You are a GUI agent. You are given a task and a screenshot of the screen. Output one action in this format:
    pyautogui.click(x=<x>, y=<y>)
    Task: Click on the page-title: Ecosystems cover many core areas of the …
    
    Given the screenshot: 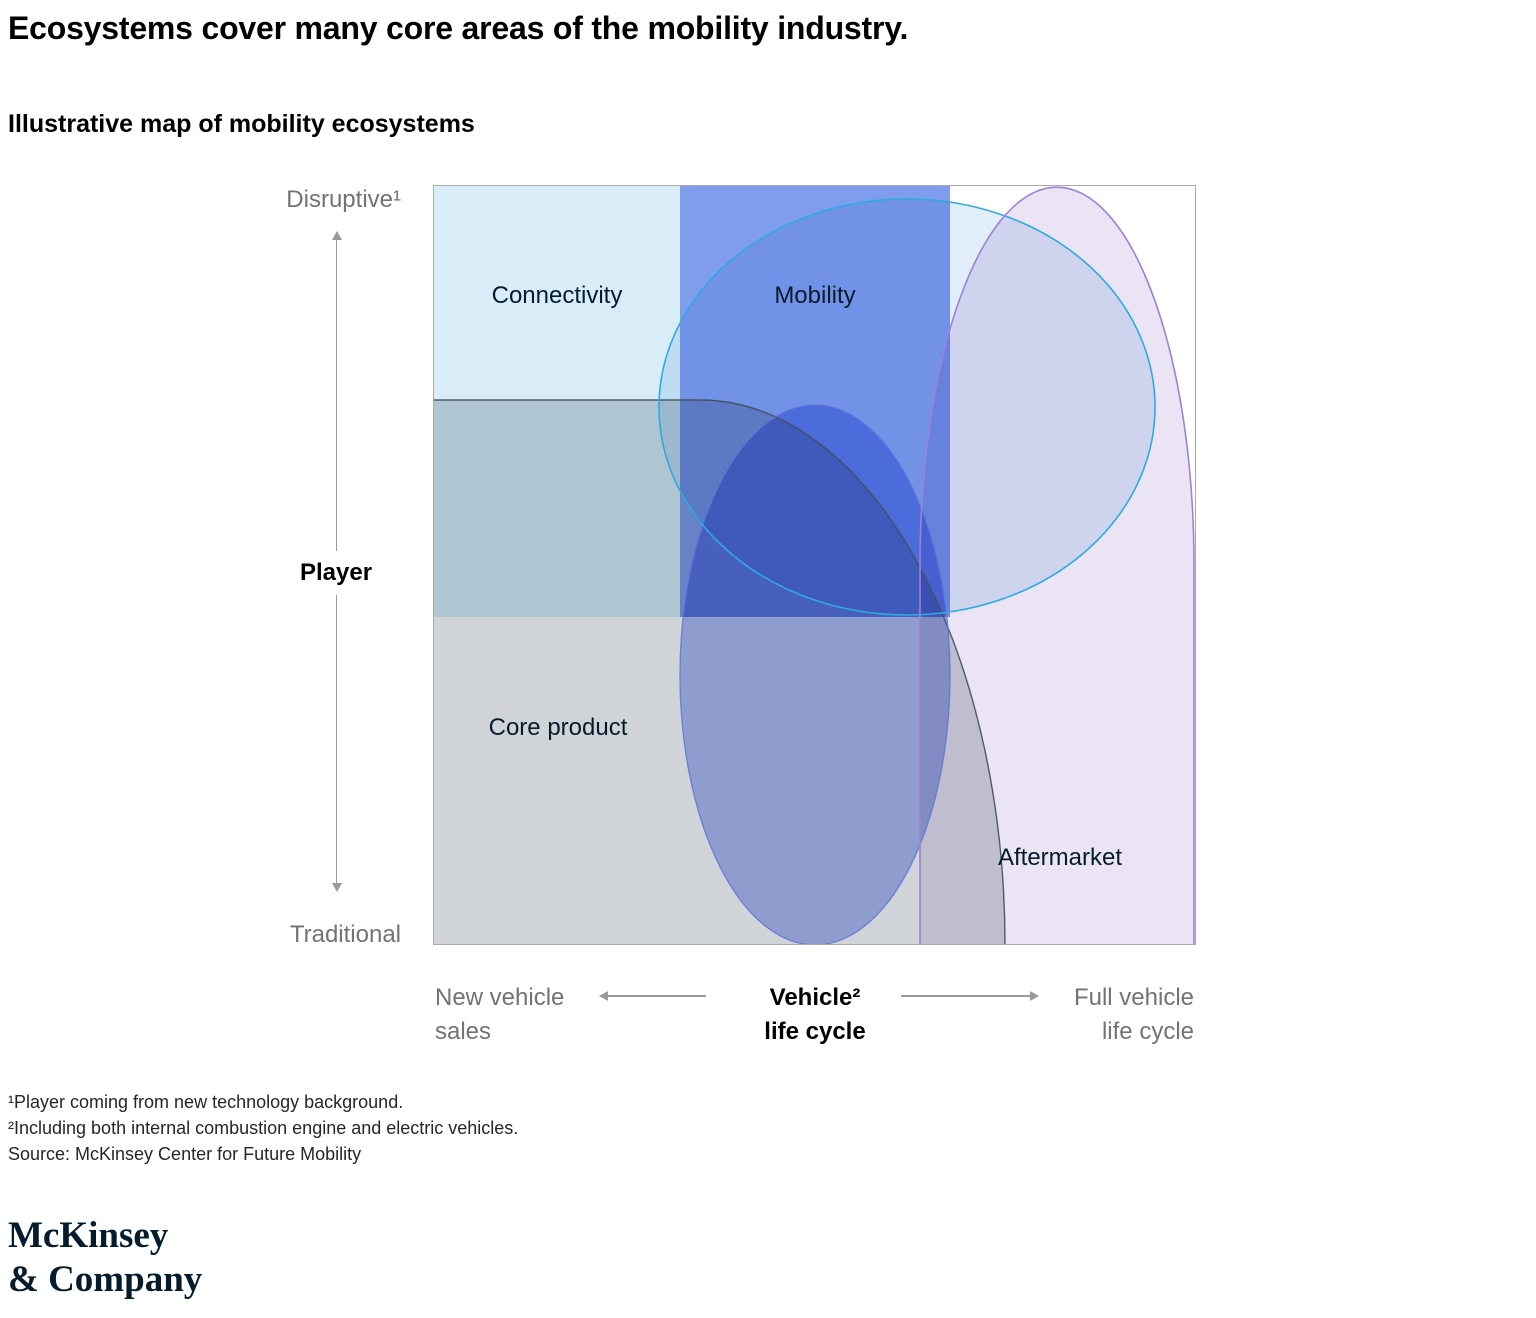 What is the action you would take?
    pyautogui.click(x=458, y=28)
    